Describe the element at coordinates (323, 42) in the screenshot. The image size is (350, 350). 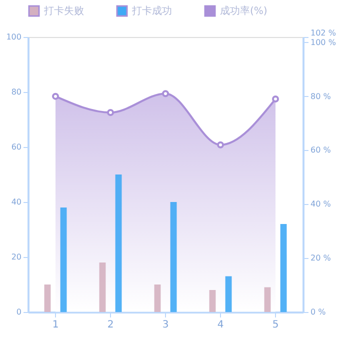
I see `y2-tick-label: 100 %` at that location.